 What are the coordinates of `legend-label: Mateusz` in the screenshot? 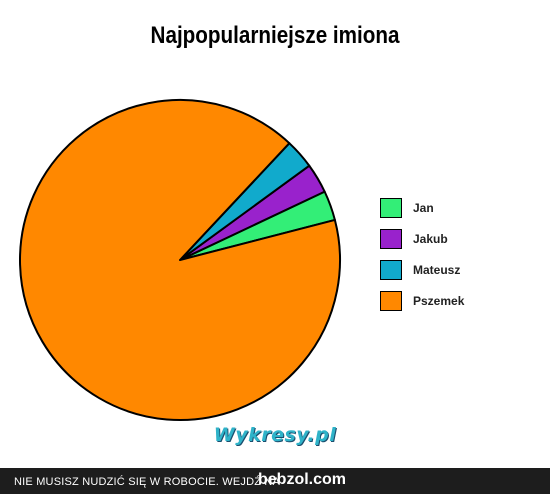 It's located at (437, 270).